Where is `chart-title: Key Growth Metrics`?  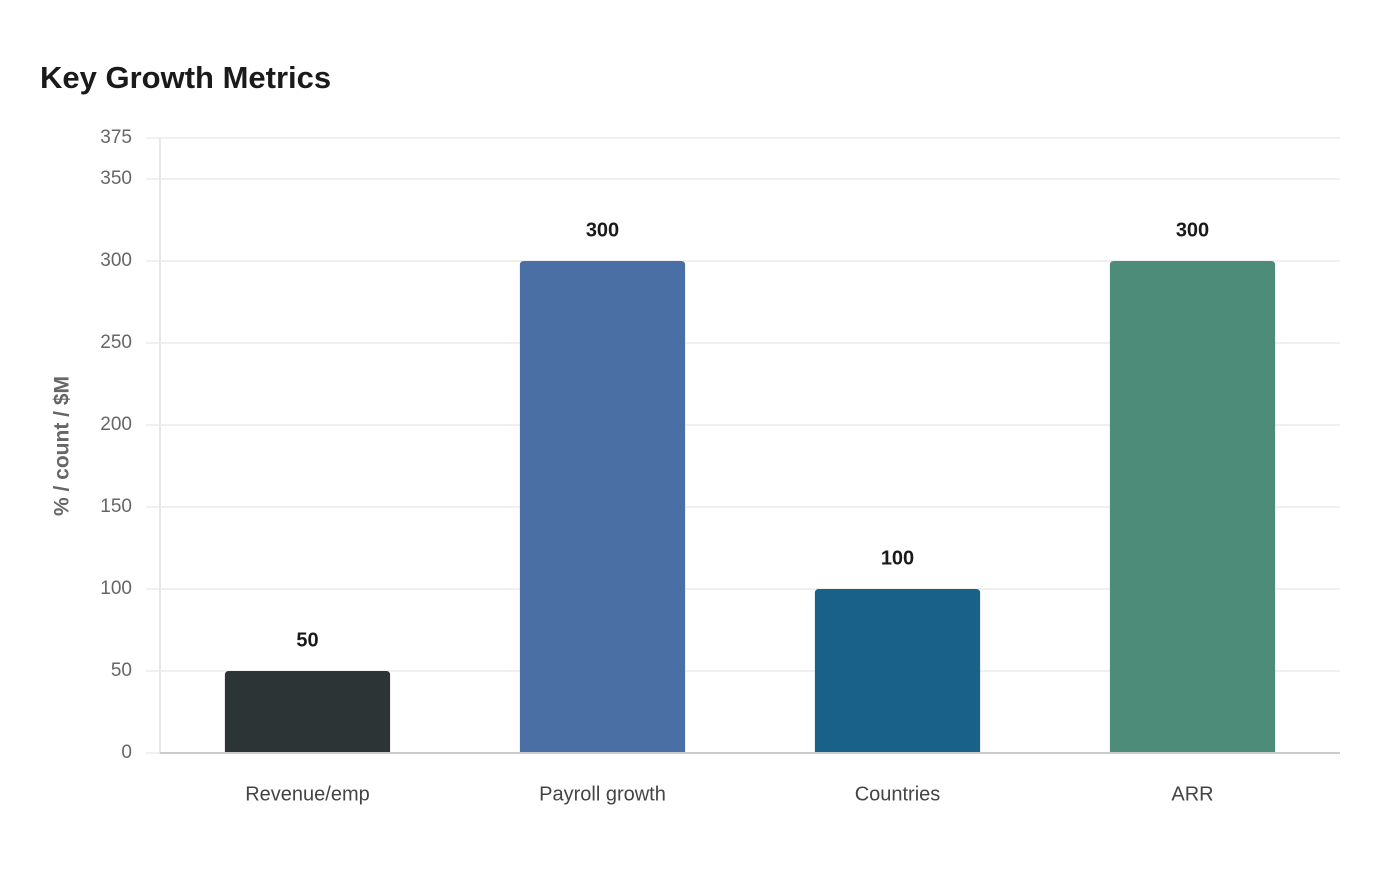 chart-title: Key Growth Metrics is located at coordinates (185, 77).